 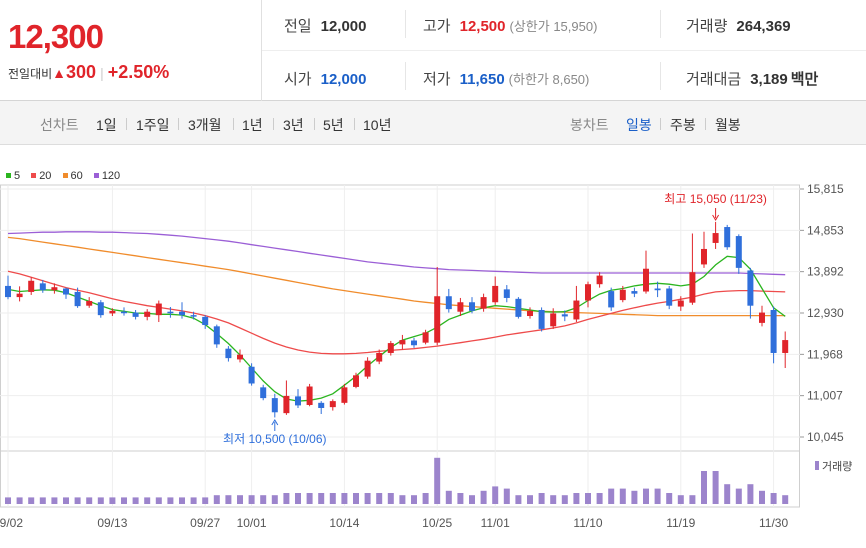 What do you see at coordinates (252, 125) in the screenshot?
I see `period-1y: 1년` at bounding box center [252, 125].